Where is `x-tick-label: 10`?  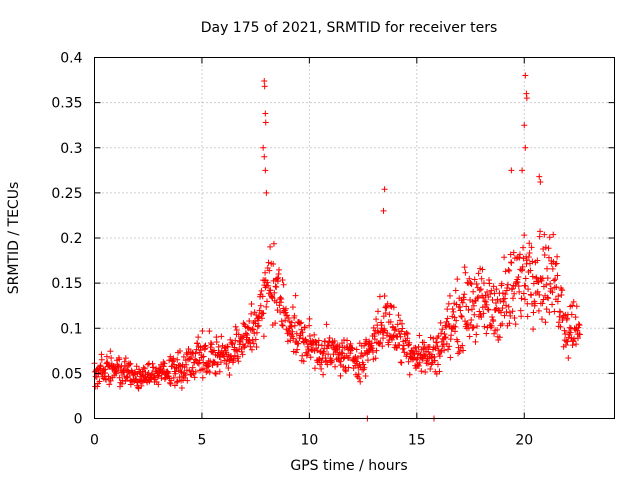
x-tick-label: 10 is located at coordinates (309, 441).